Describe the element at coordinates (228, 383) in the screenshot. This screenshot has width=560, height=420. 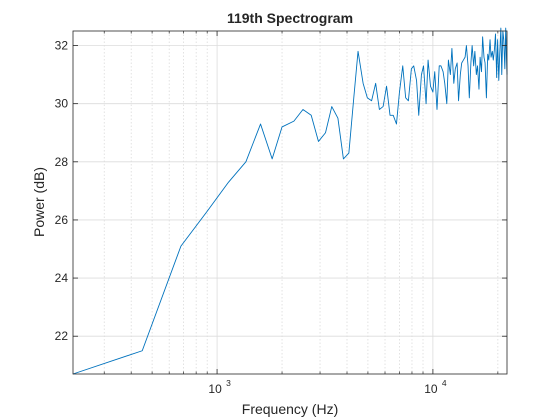
I see `x-tick-label-exponent: 3` at that location.